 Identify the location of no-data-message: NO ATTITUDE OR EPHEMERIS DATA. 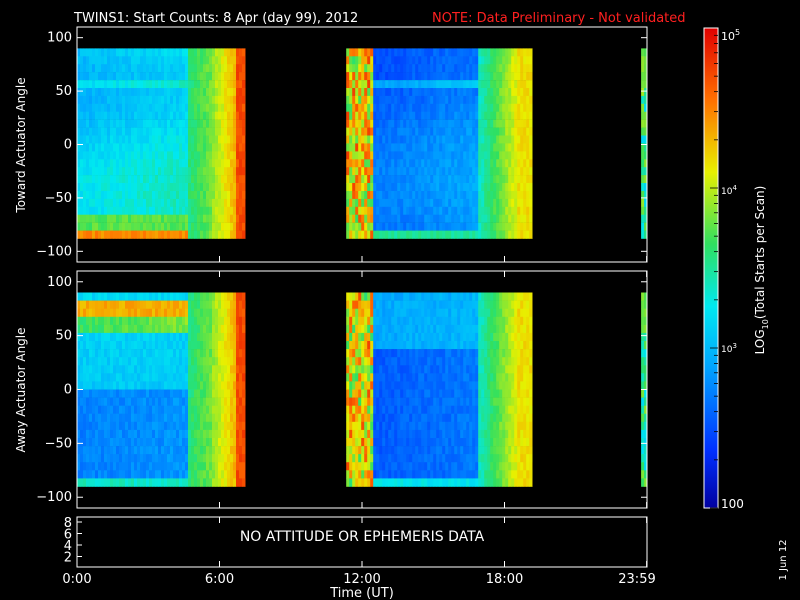
(362, 537).